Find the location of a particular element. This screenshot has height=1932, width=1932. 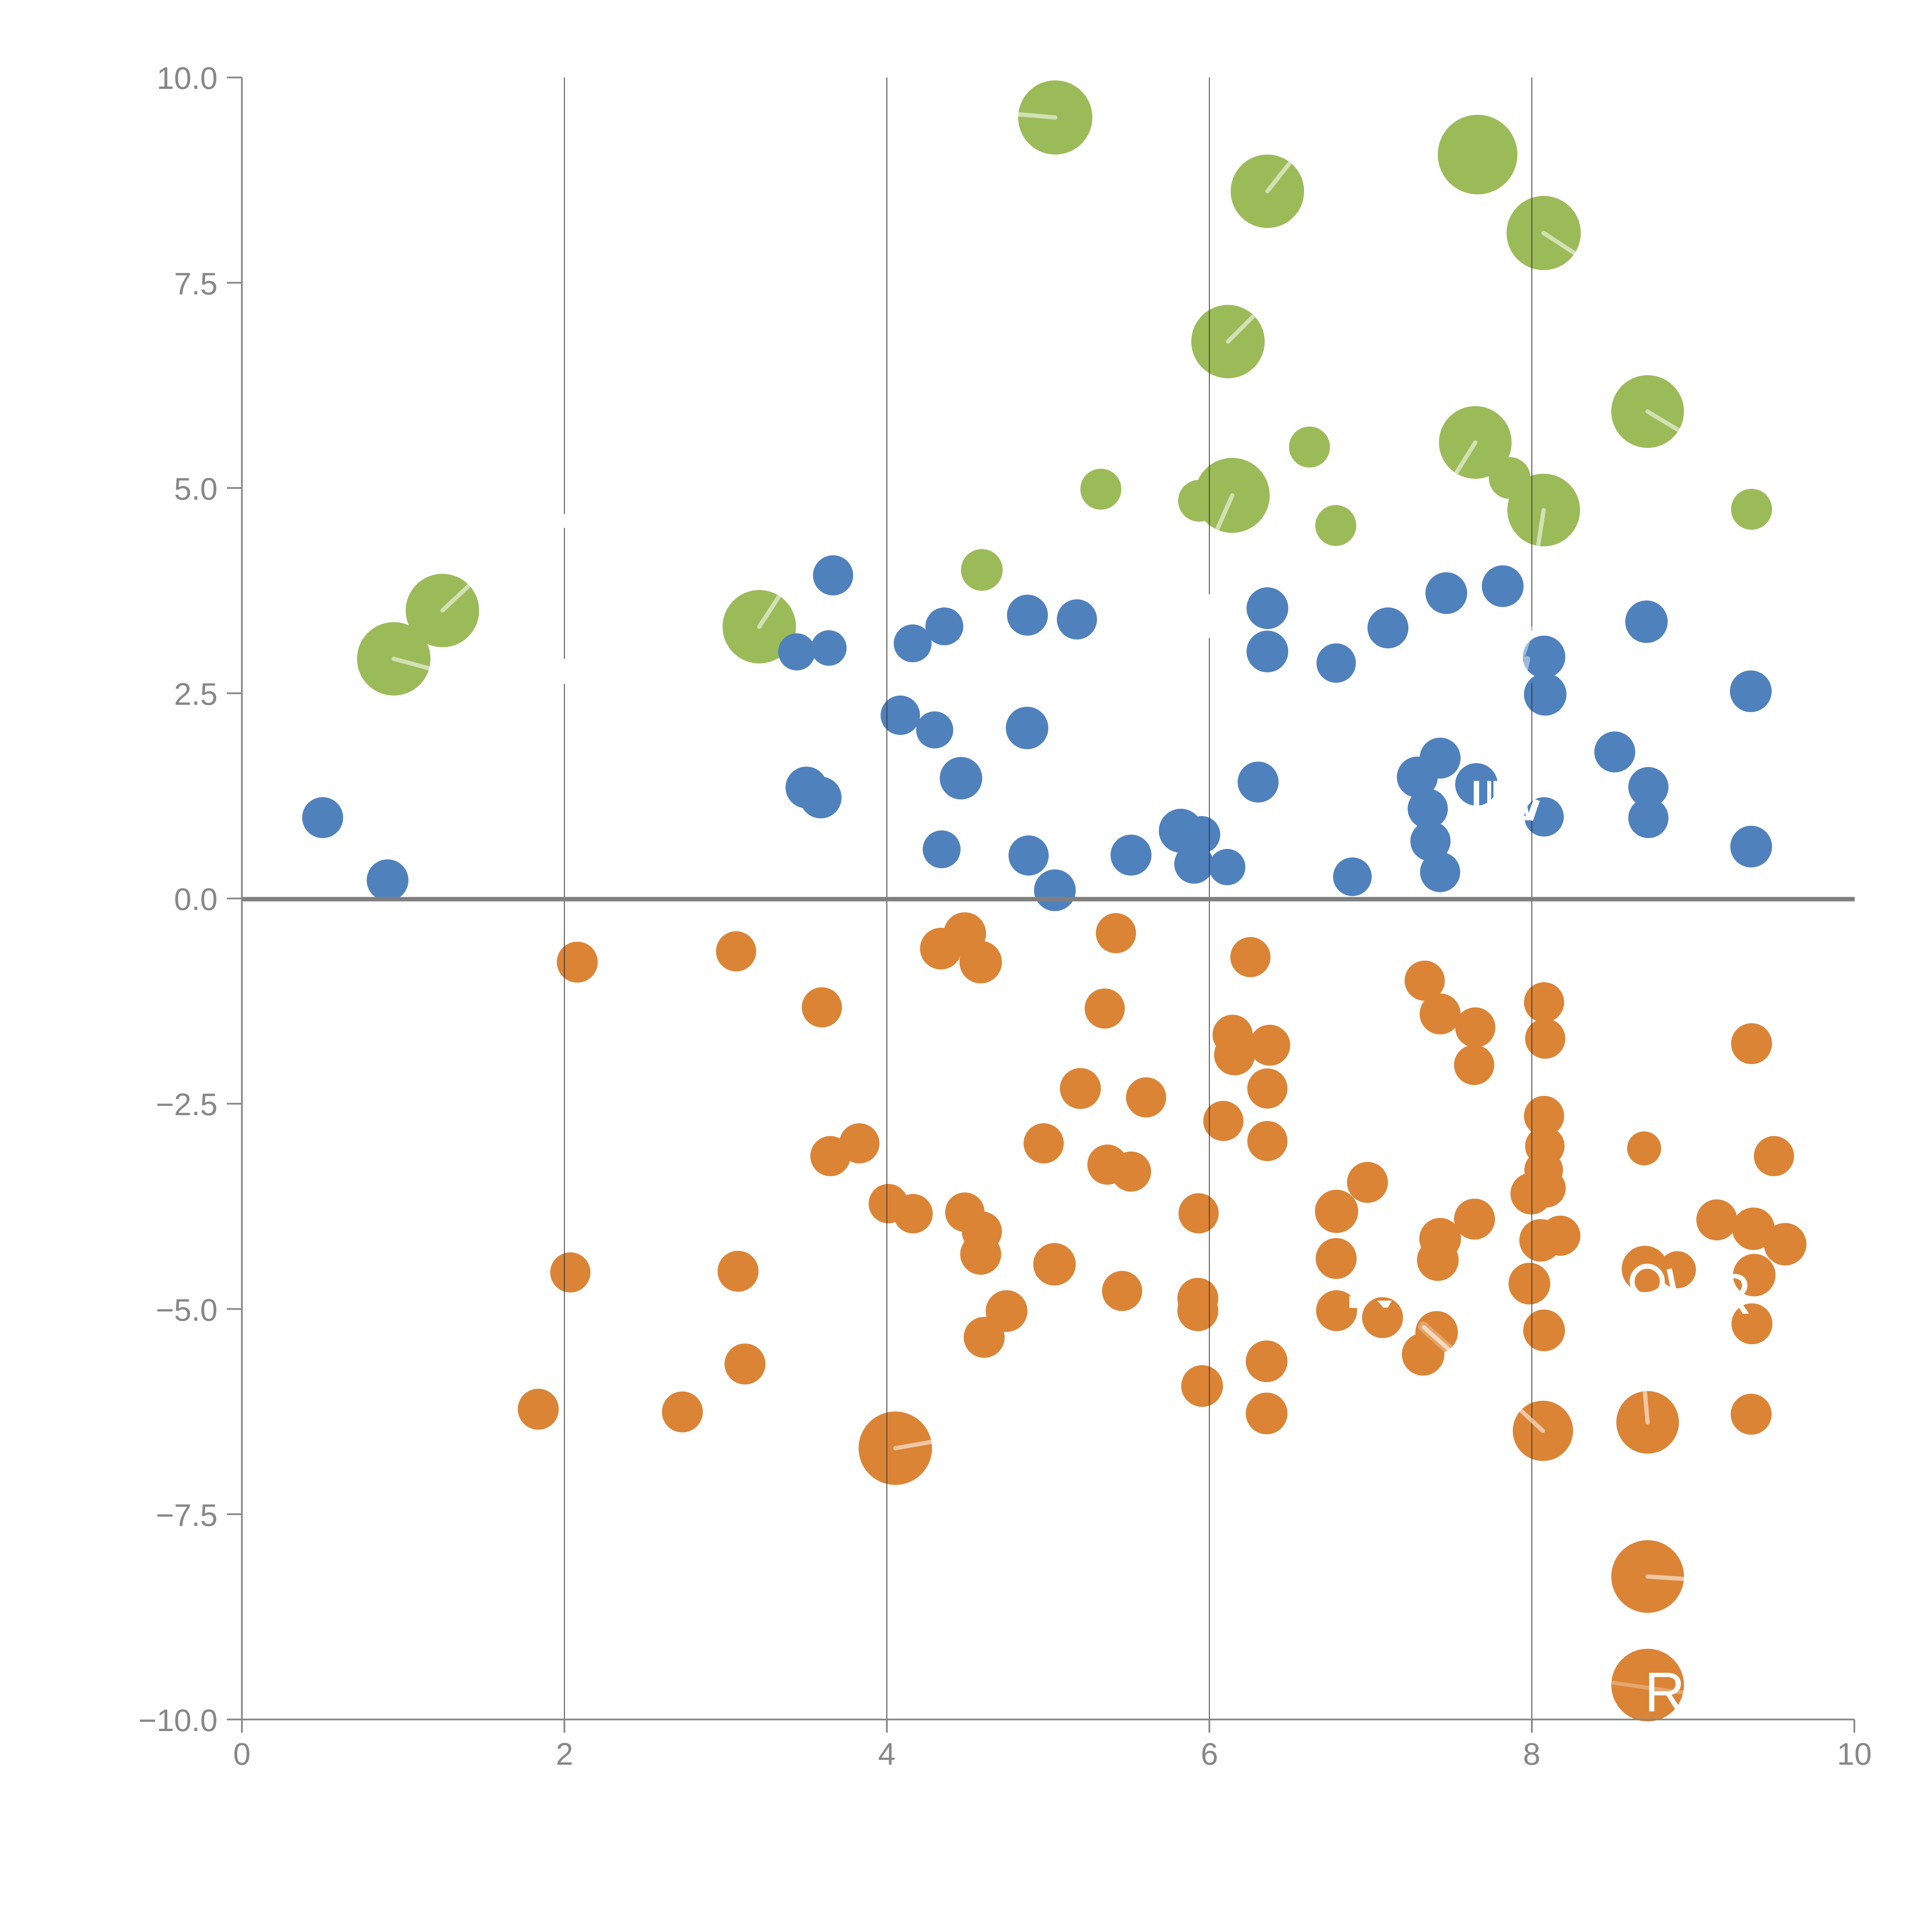

svg-text: 2.5 is located at coordinates (196, 695).